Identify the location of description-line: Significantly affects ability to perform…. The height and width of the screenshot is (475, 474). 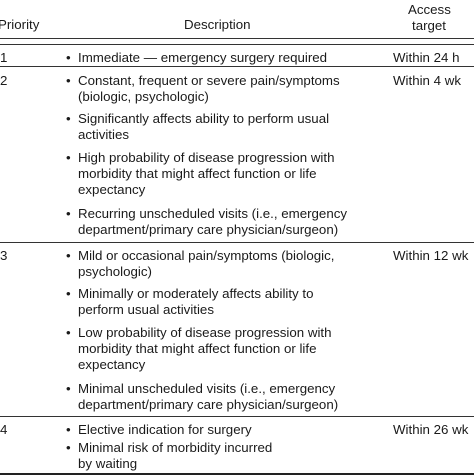
(204, 118).